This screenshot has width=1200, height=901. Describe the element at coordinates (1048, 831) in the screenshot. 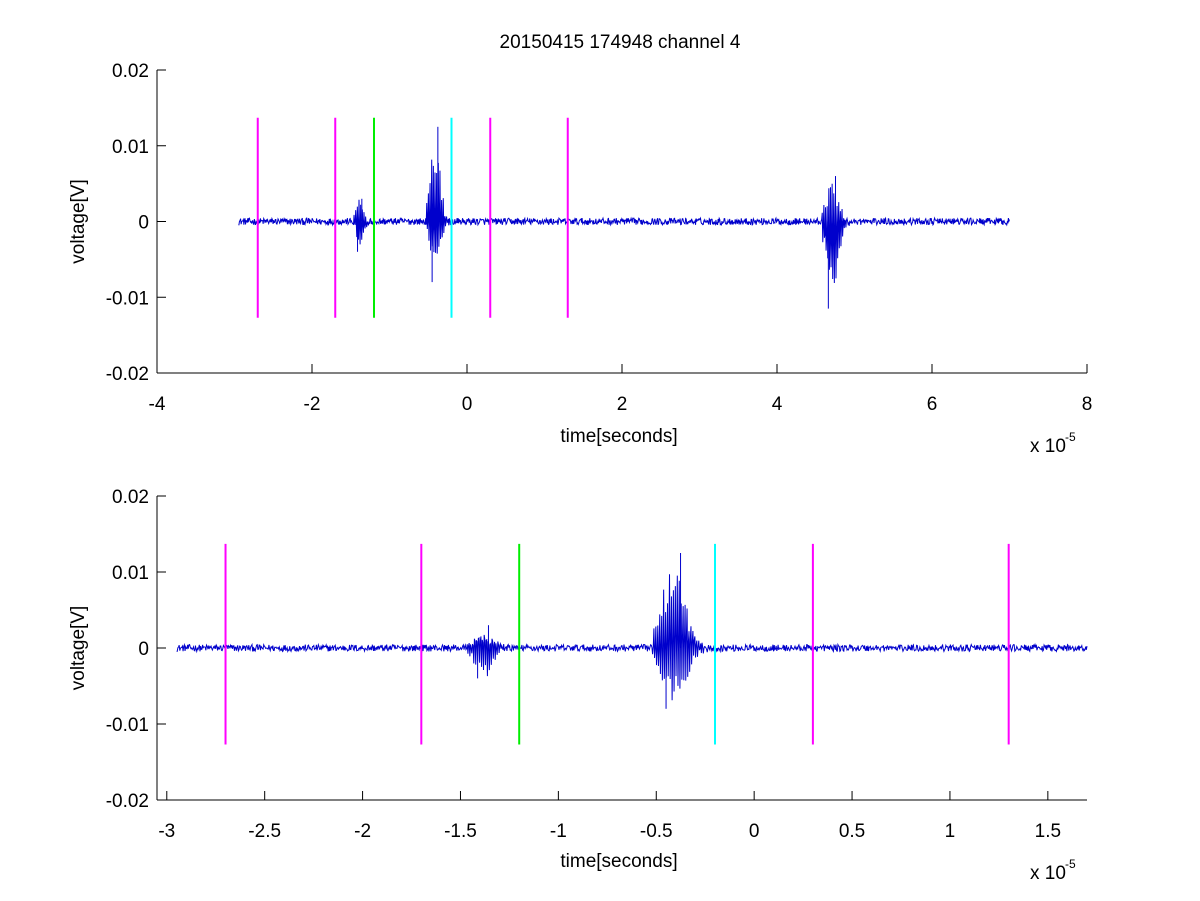

I see `x-tick-label: 1.5` at that location.